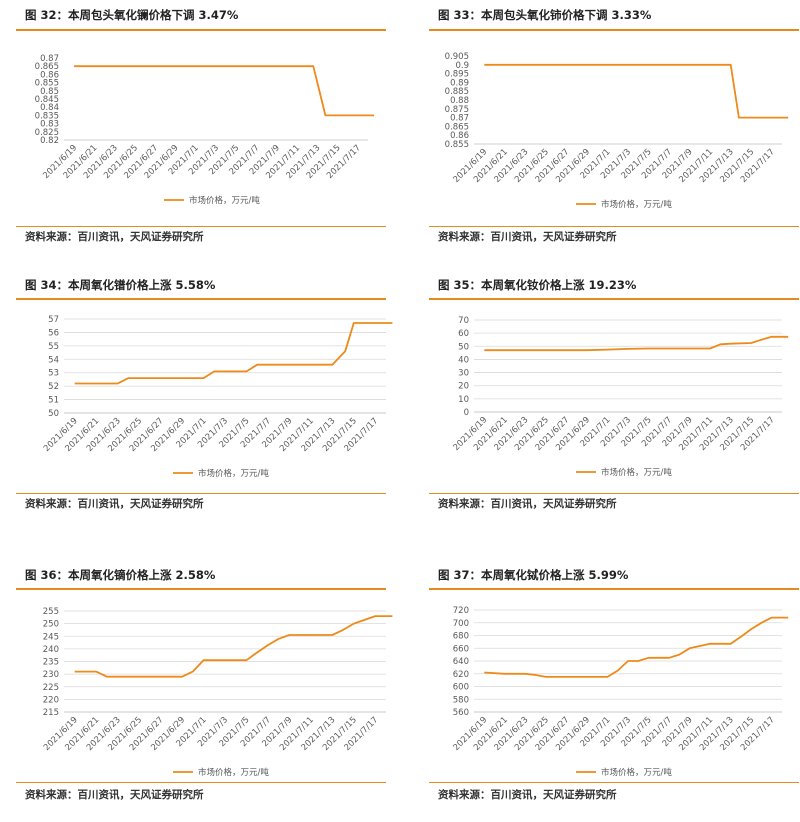  I want to click on y-tick-label: 0.89, so click(459, 83).